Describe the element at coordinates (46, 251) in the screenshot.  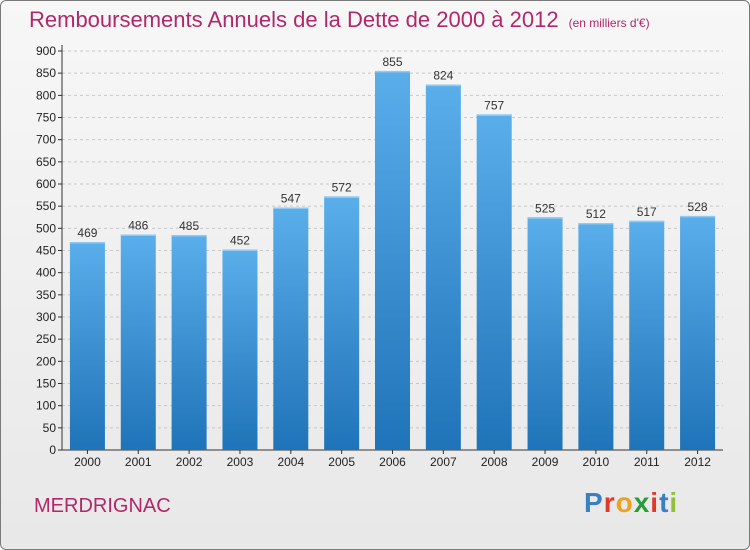
I see `y-tick-label: 450` at that location.